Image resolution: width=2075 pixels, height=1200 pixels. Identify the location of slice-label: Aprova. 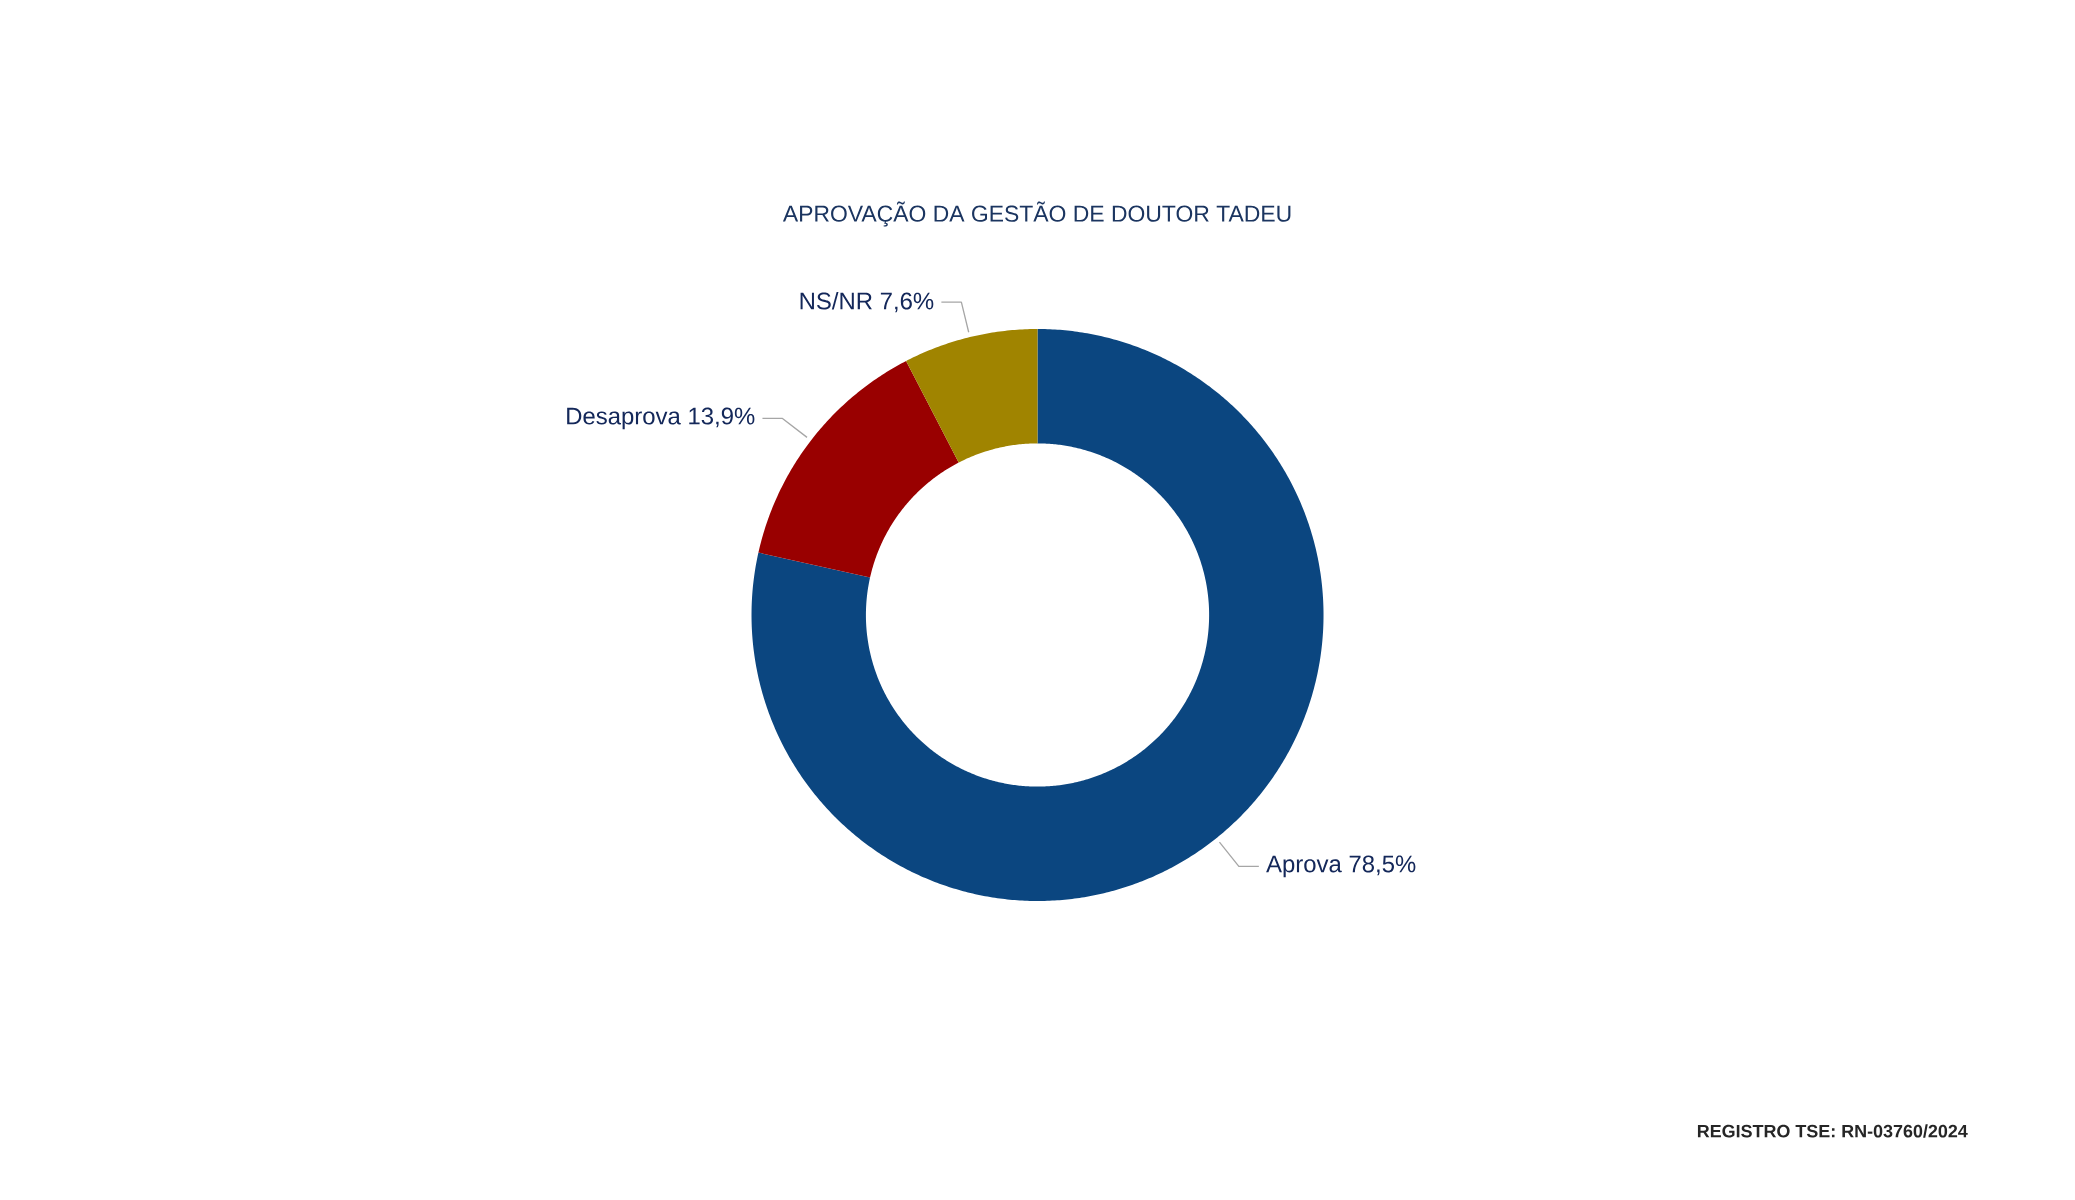
(1304, 866).